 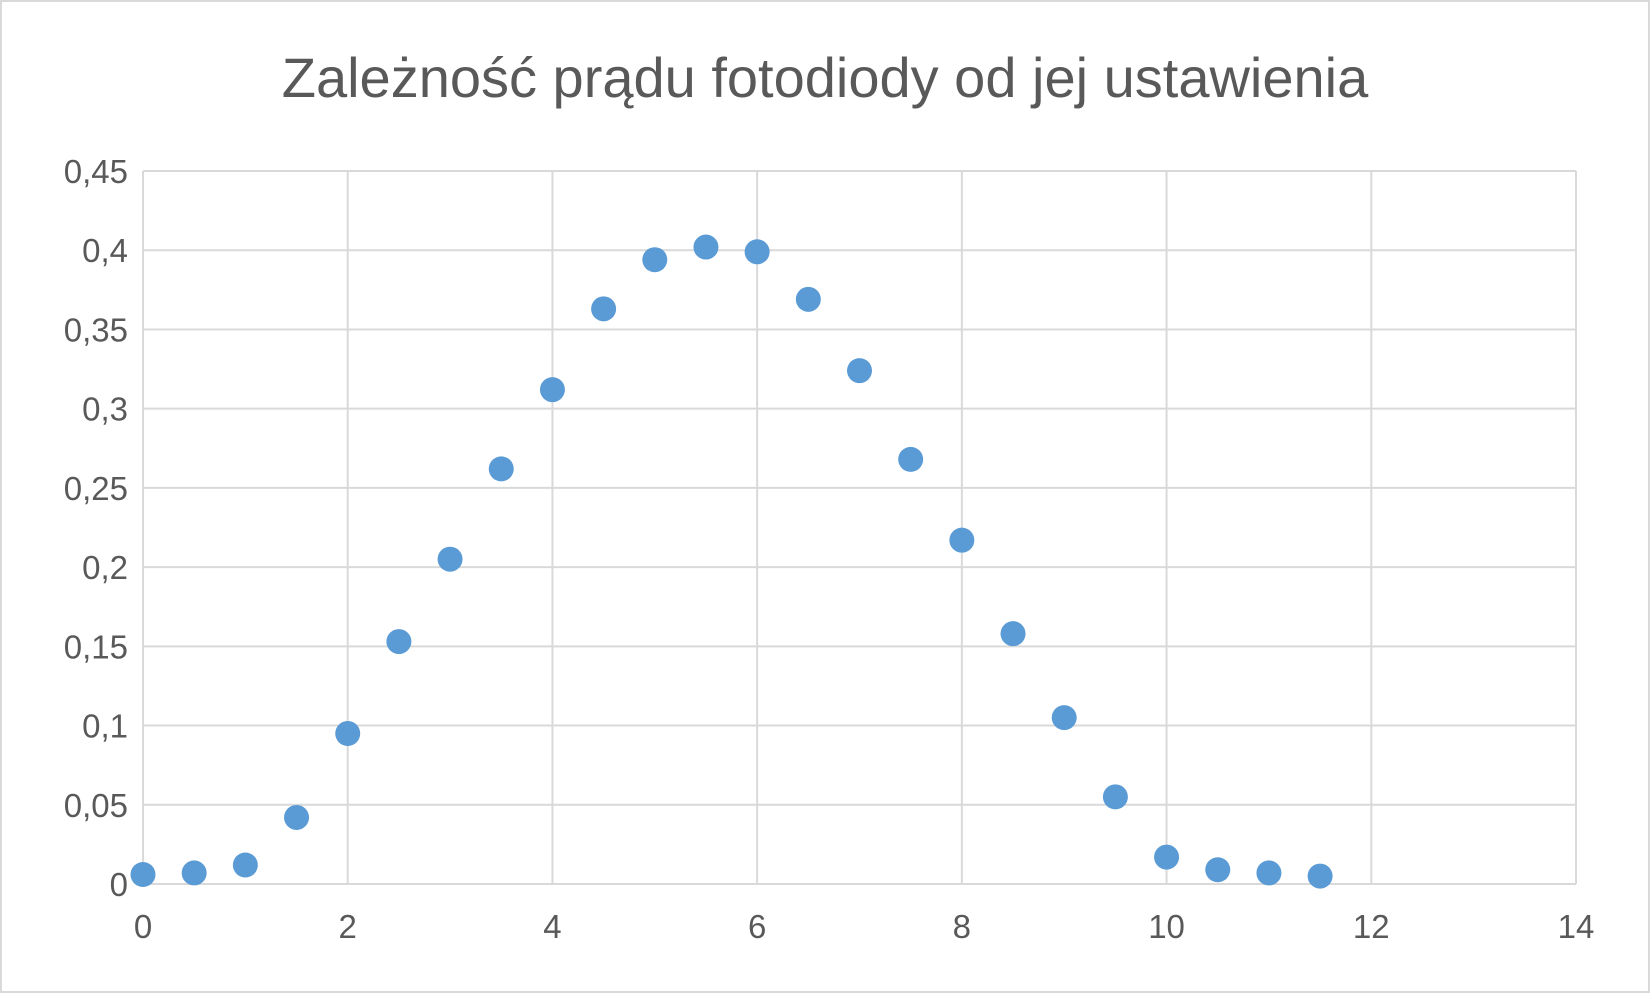 What do you see at coordinates (864, 926) in the screenshot?
I see `x-axis-ticks: 0 2 4 6 8 10 12 14` at bounding box center [864, 926].